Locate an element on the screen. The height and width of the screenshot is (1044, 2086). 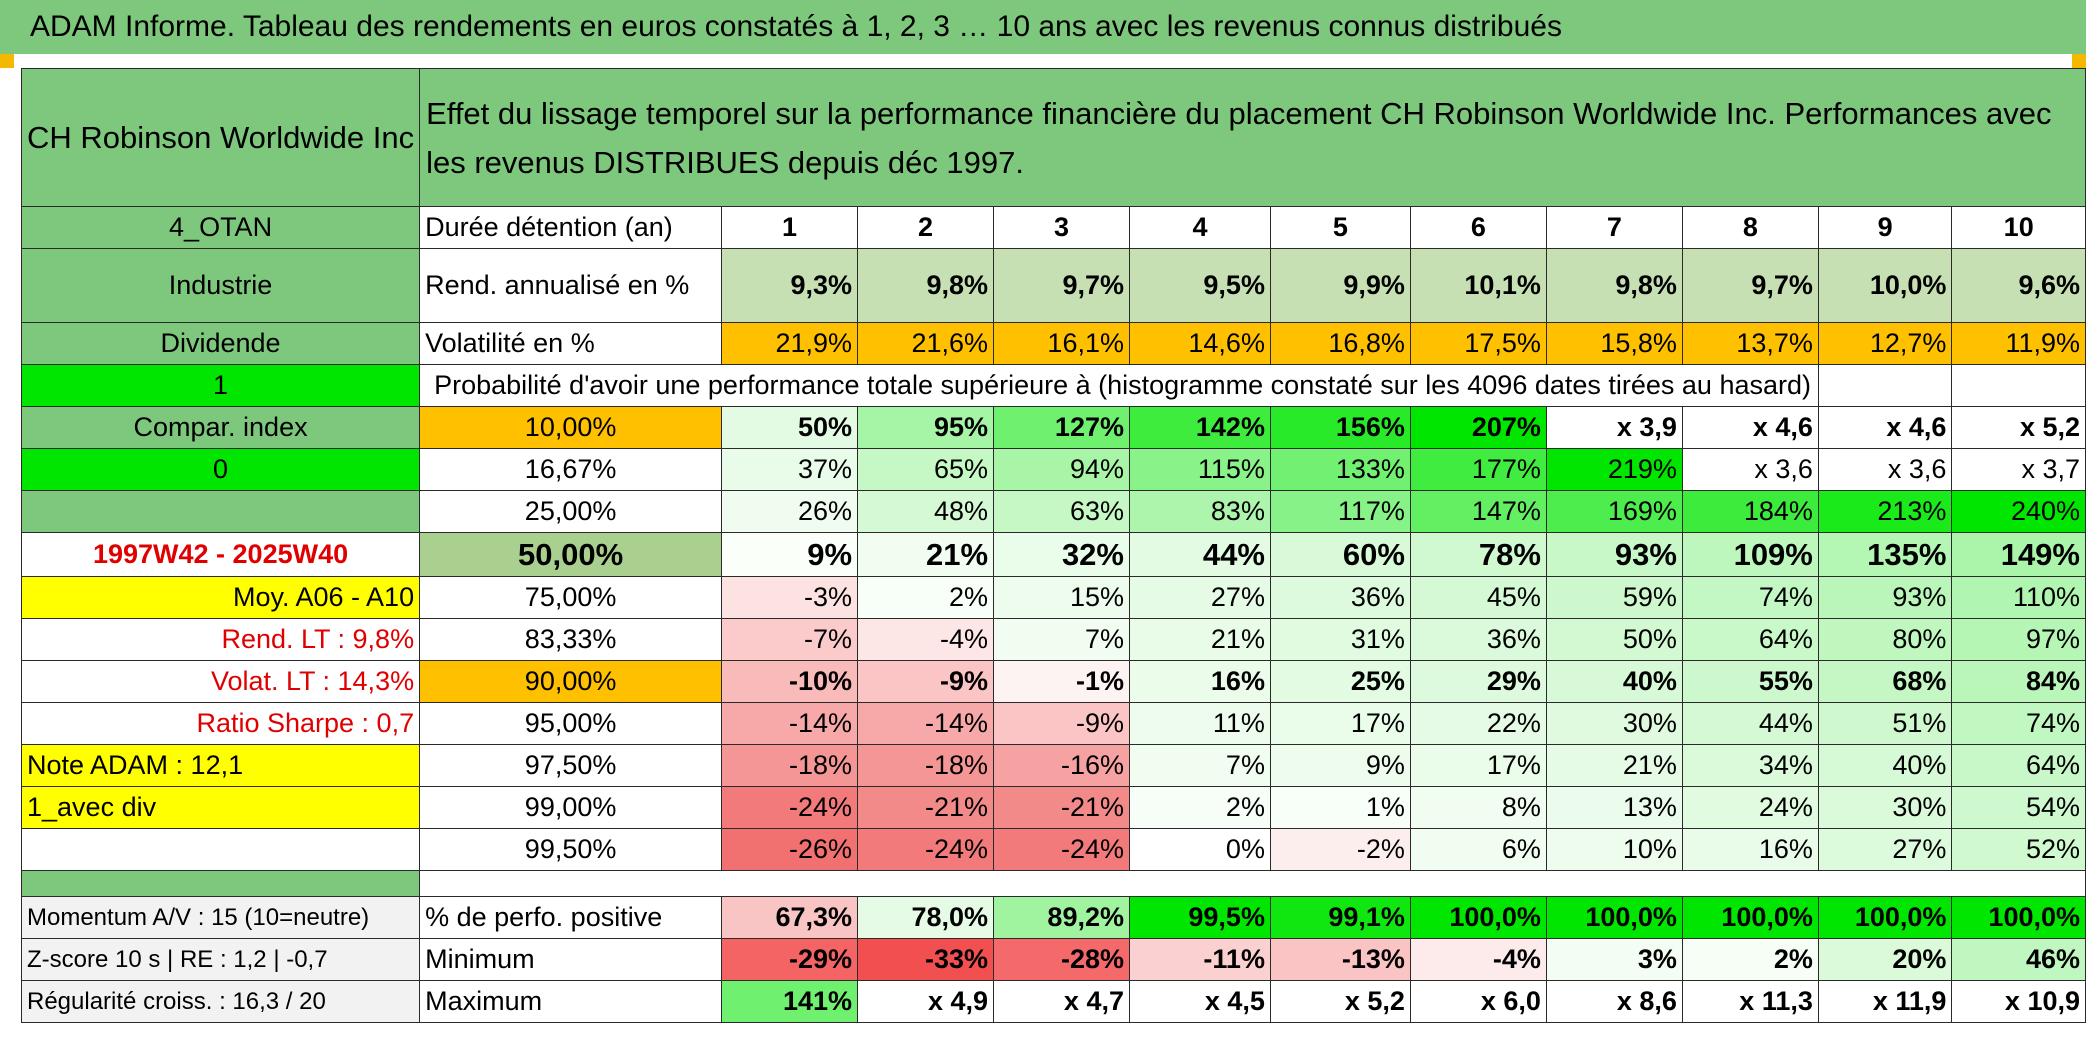
minimum-cell: -11% is located at coordinates (1199, 959).